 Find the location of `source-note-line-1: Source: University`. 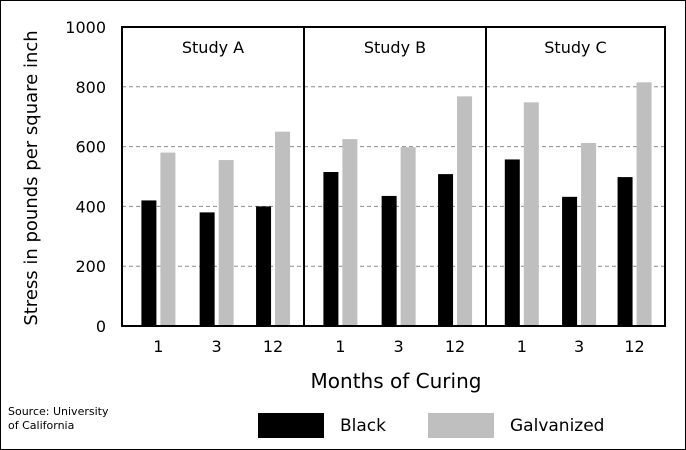

source-note-line-1: Source: University is located at coordinates (58, 411).